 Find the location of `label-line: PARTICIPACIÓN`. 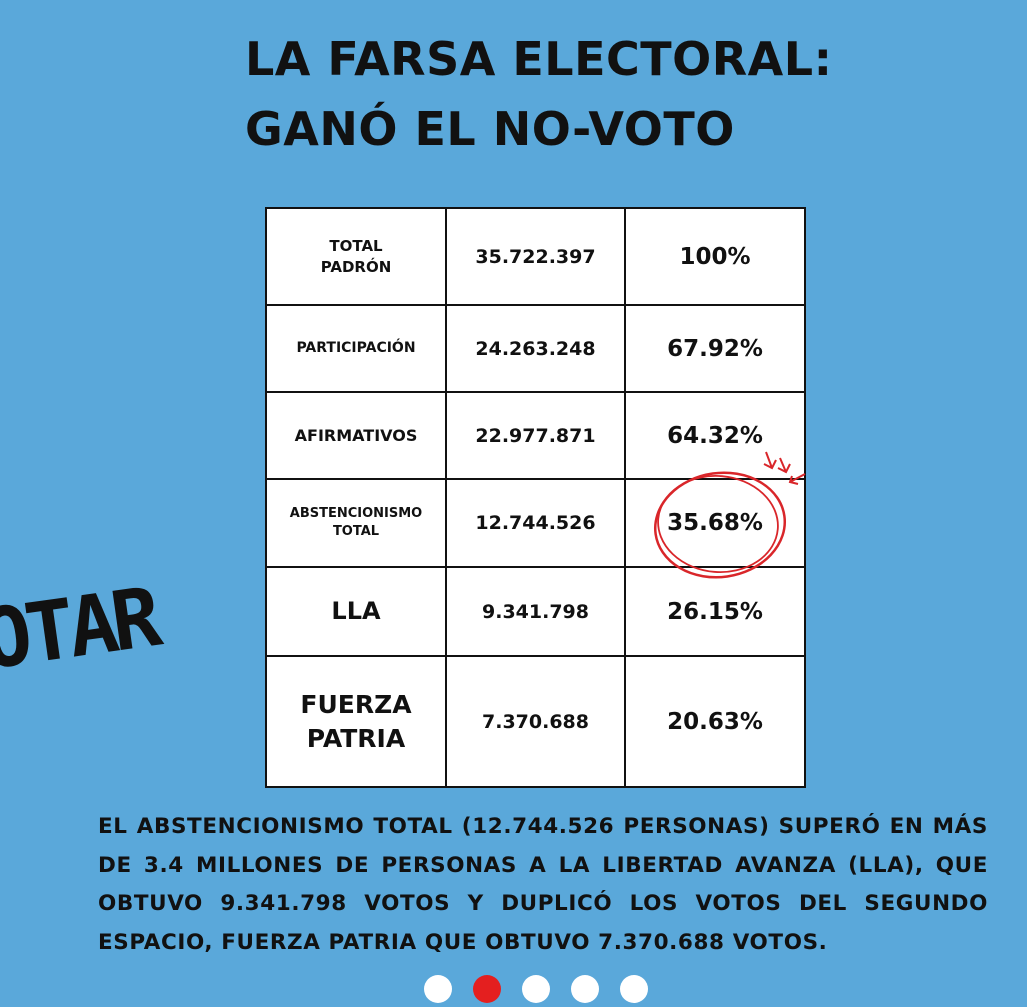

label-line: PARTICIPACIÓN is located at coordinates (356, 348).